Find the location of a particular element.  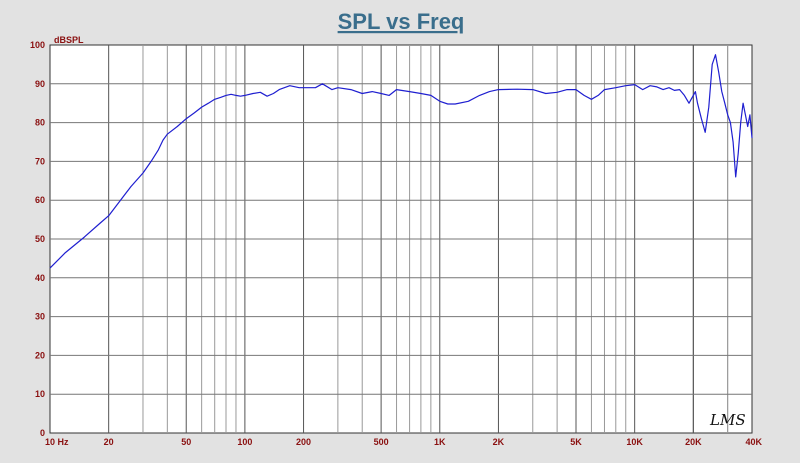

y-tick-label: 70 is located at coordinates (40, 161).